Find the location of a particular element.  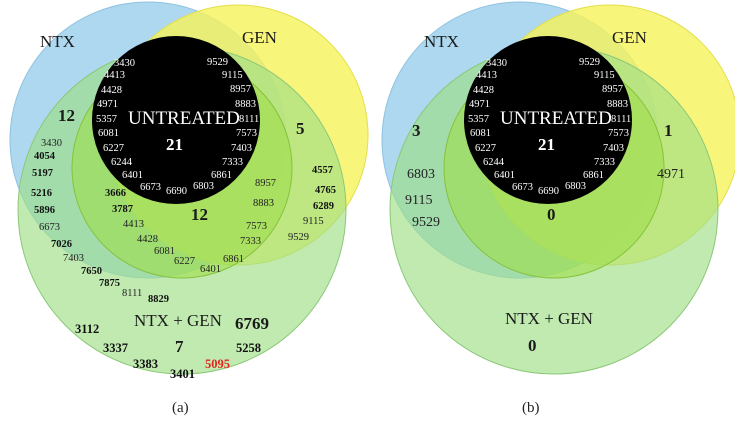

svg-text: 6690 is located at coordinates (176, 191).